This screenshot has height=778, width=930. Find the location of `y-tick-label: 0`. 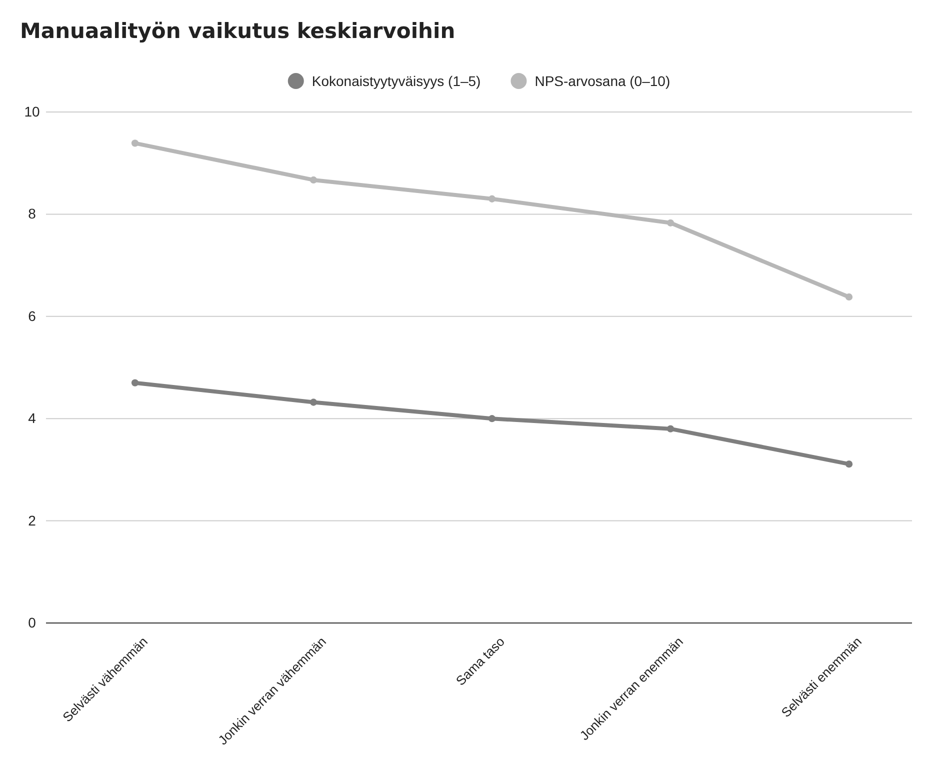

y-tick-label: 0 is located at coordinates (32, 622).